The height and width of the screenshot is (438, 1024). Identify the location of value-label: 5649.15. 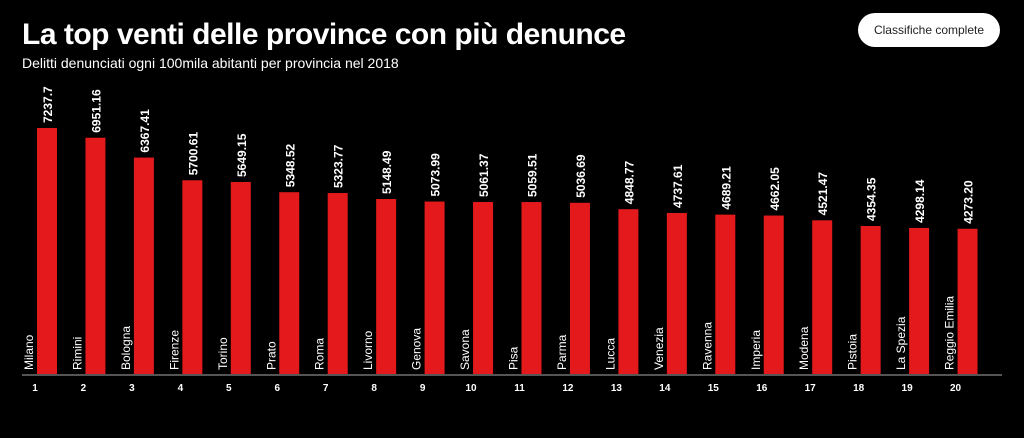
(242, 155).